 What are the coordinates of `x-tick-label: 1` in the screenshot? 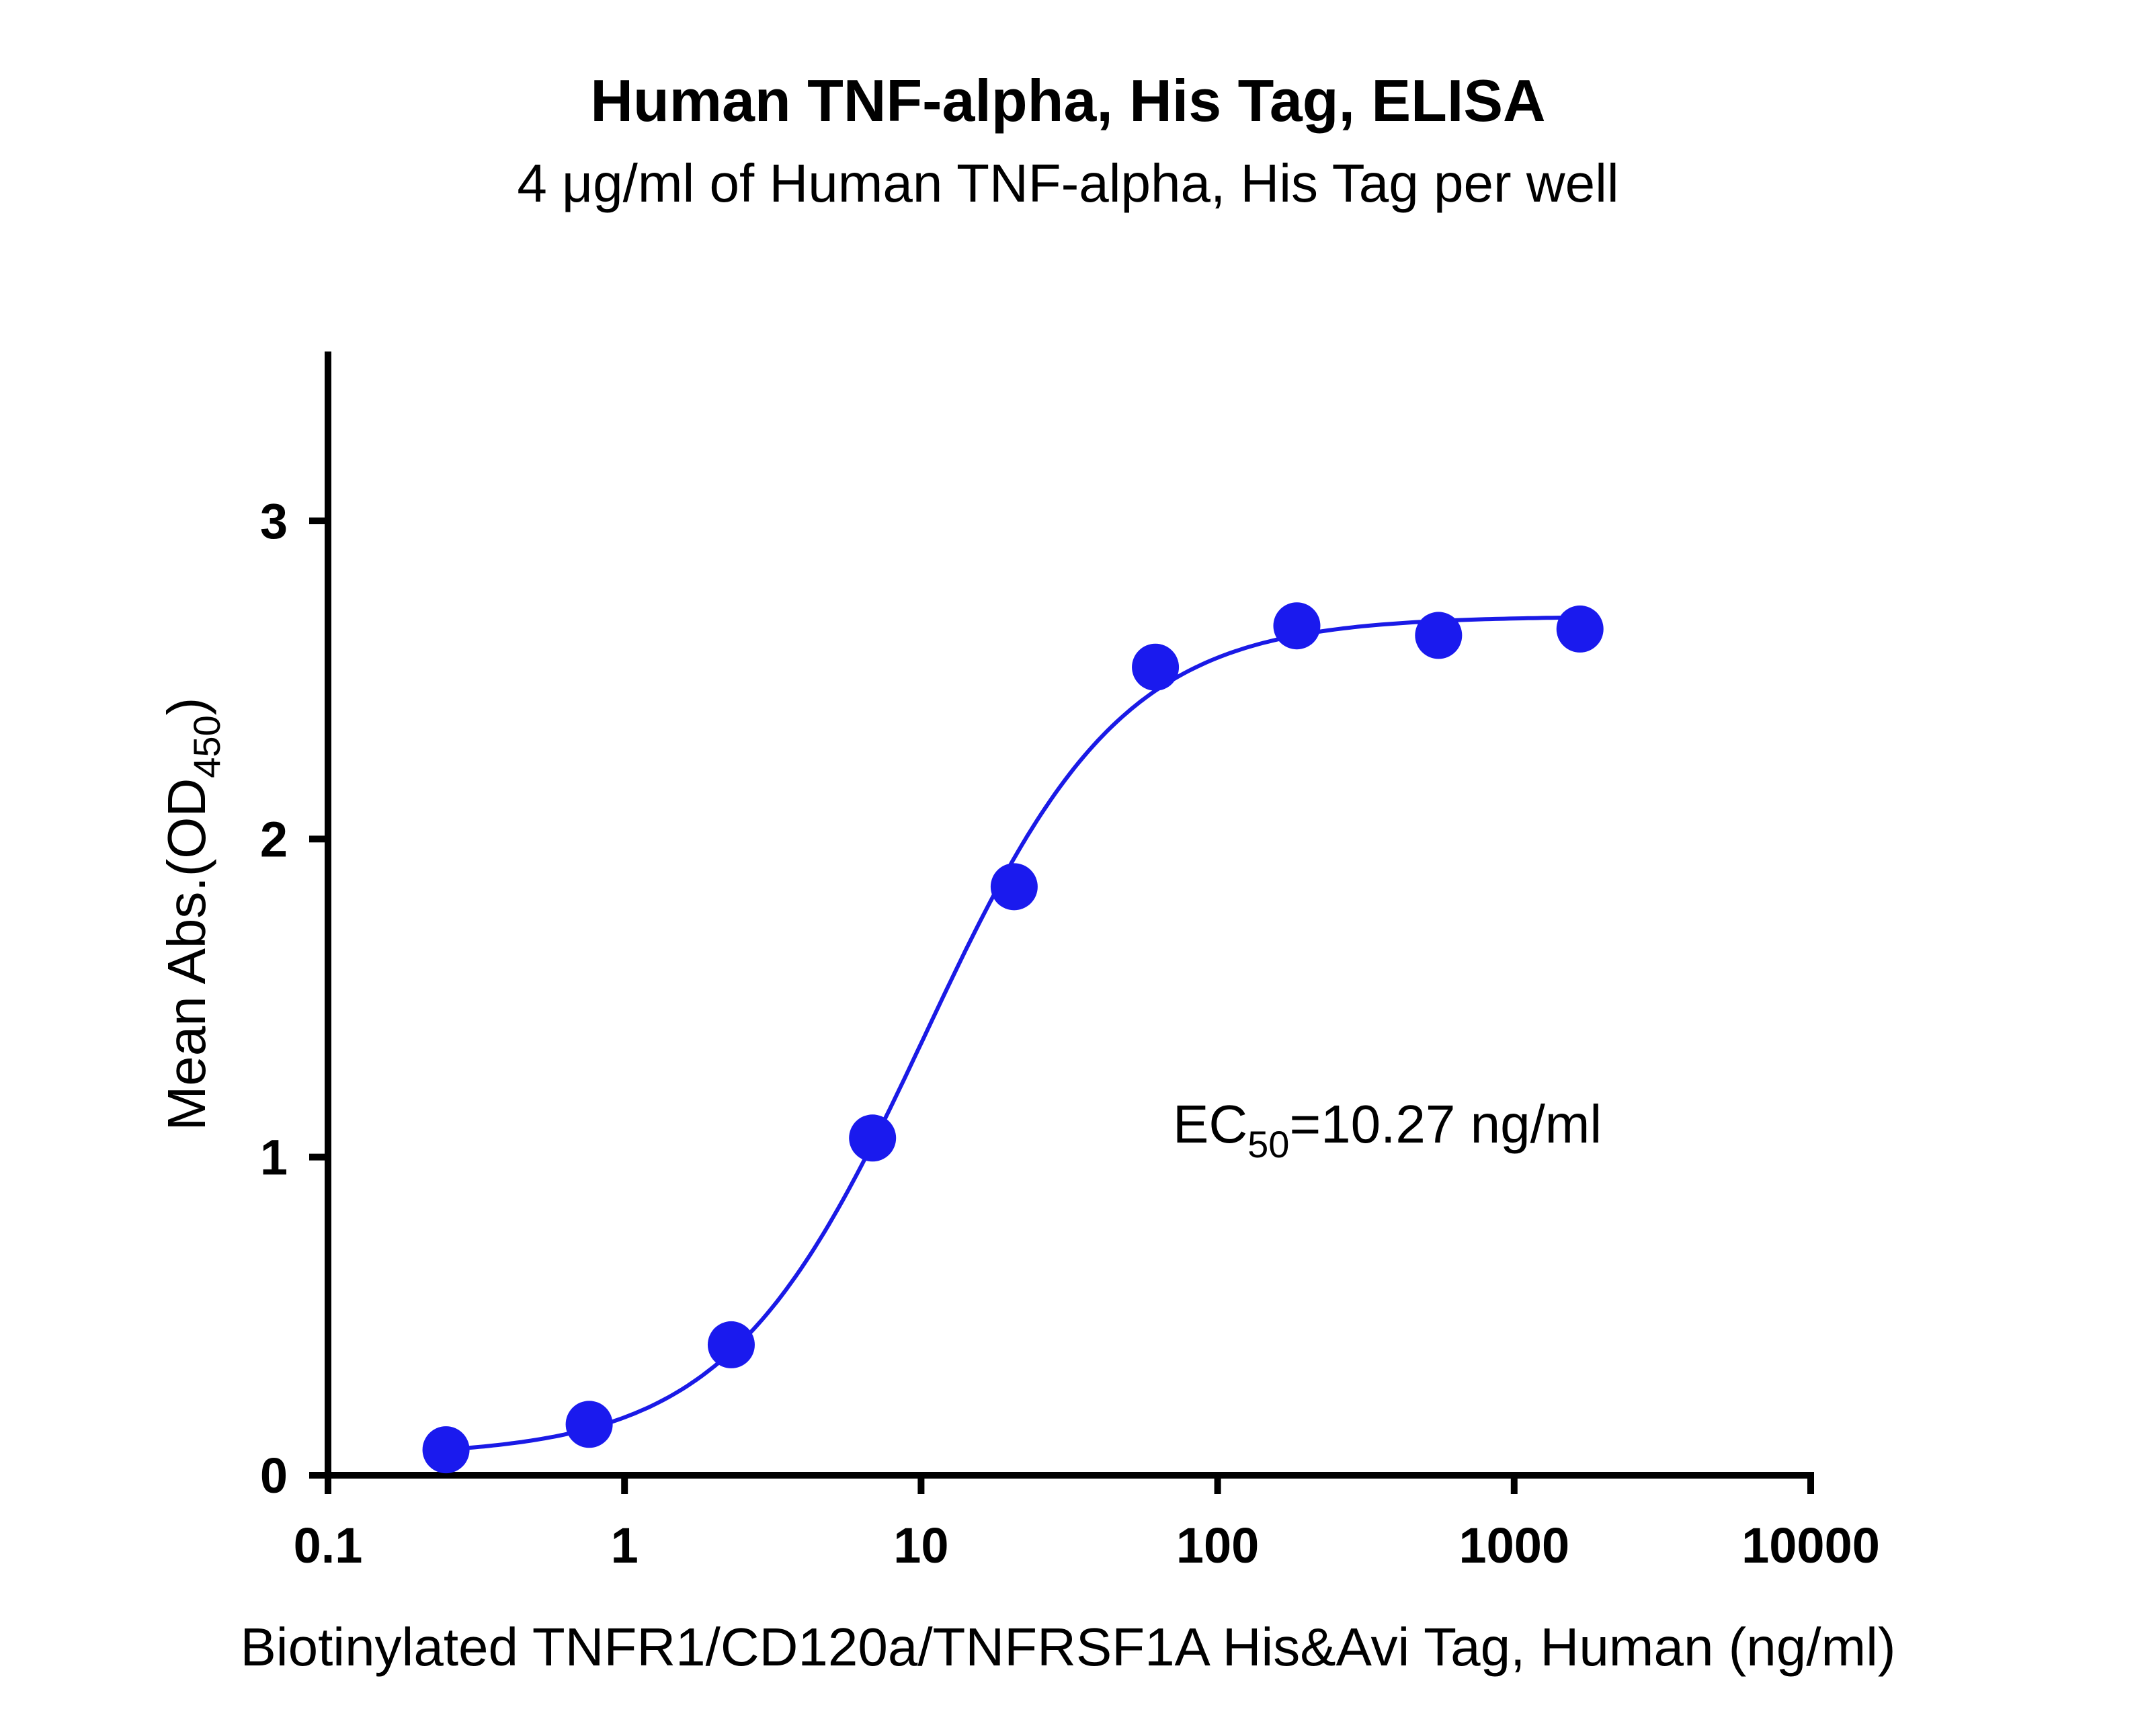 It's located at (625, 1545).